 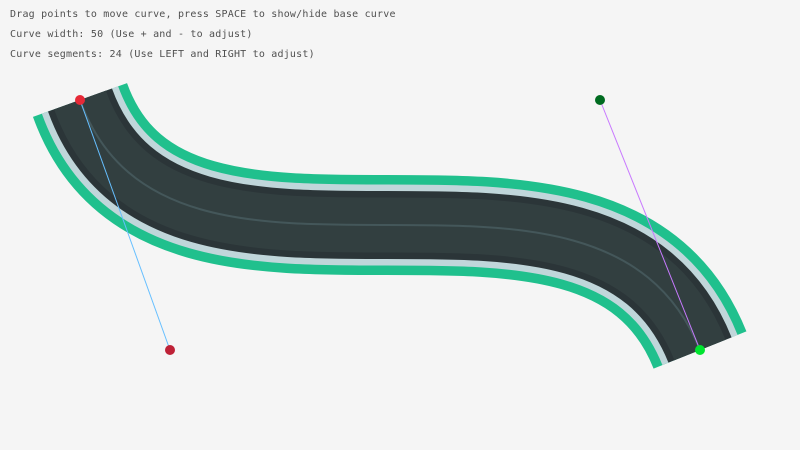 I want to click on instruction-width: Curve width: 50 (Use + and - to adjust), so click(x=131, y=34).